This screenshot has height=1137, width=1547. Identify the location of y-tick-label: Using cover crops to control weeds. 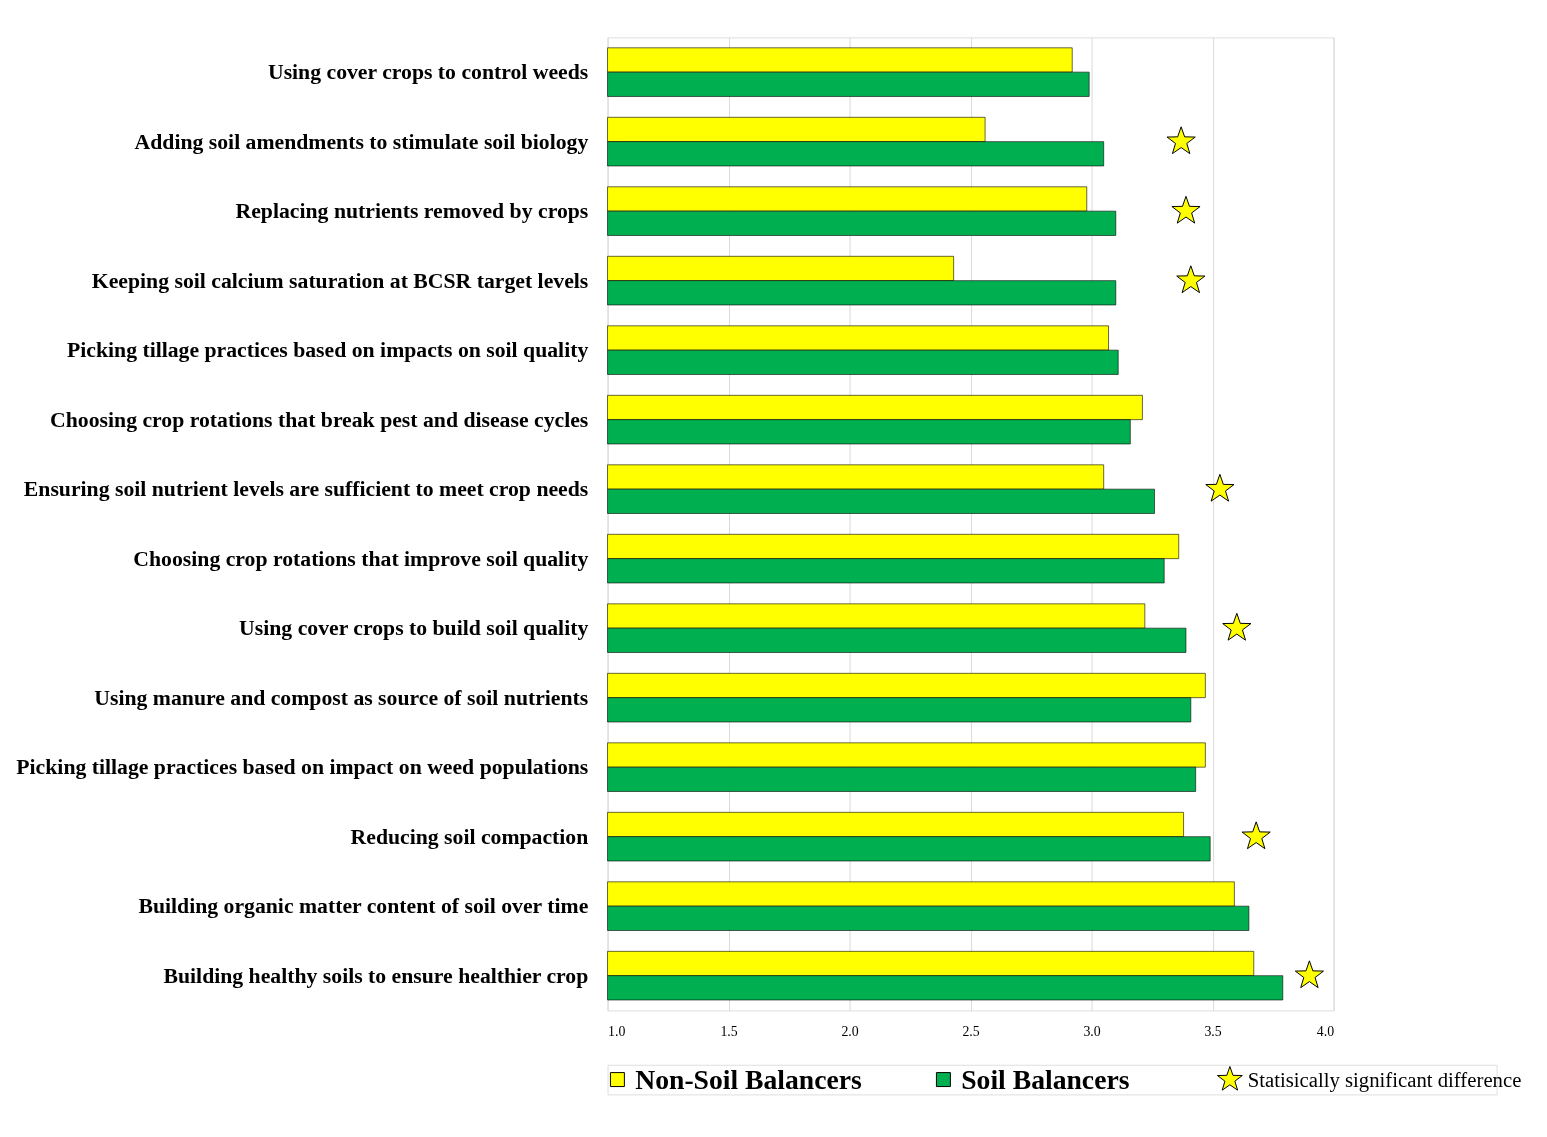
(428, 72).